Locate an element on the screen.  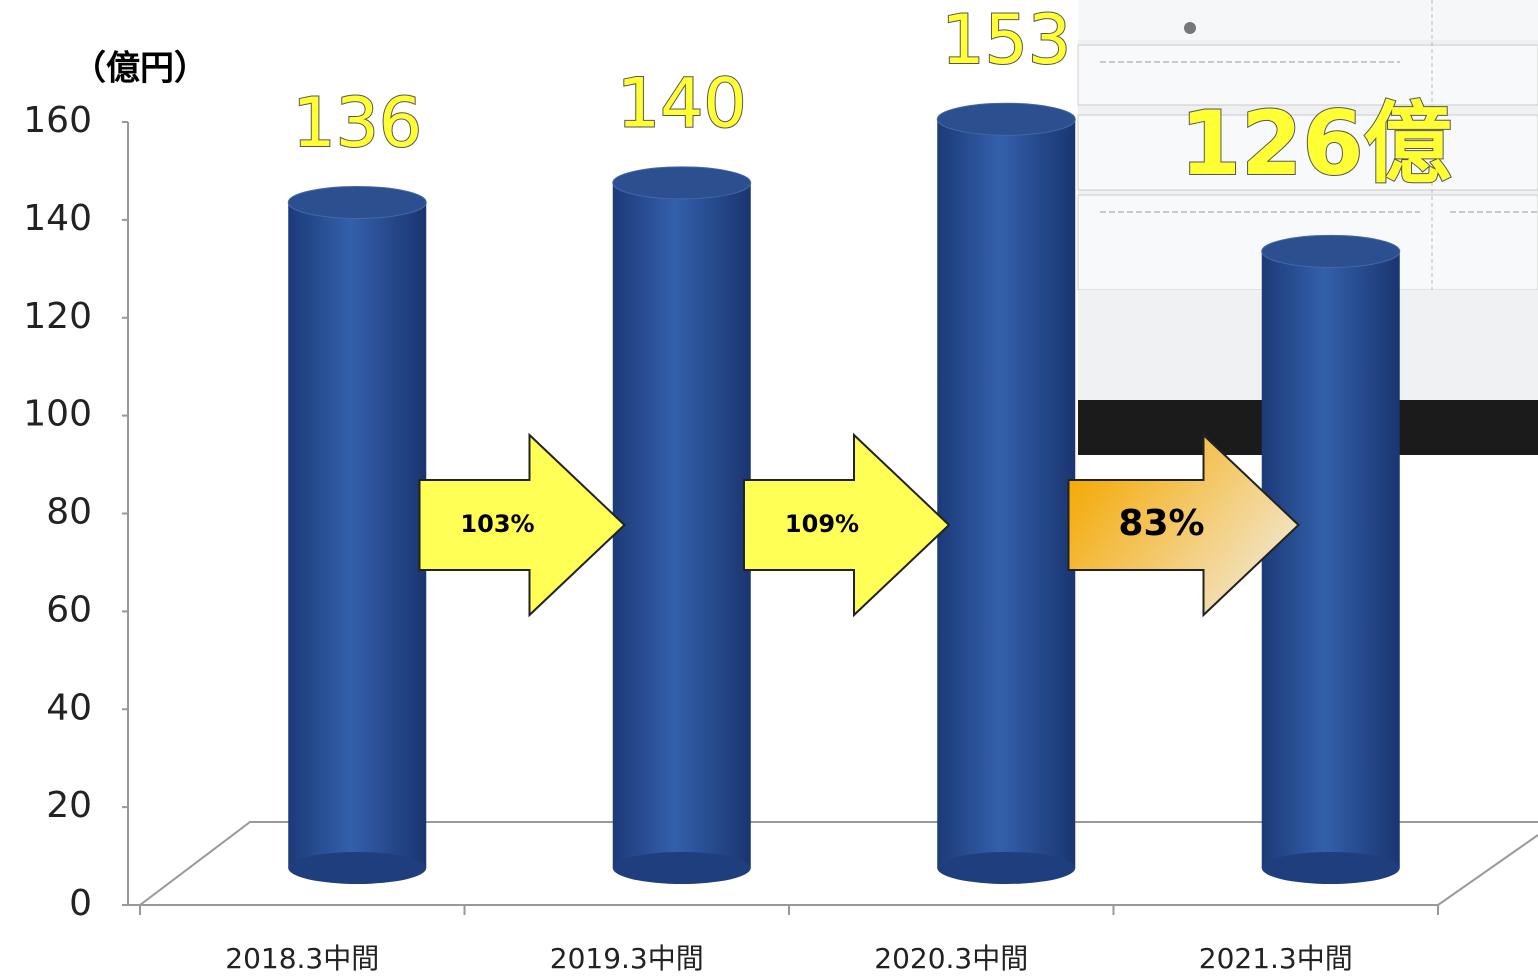
y-tick-label: 120 is located at coordinates (57, 316).